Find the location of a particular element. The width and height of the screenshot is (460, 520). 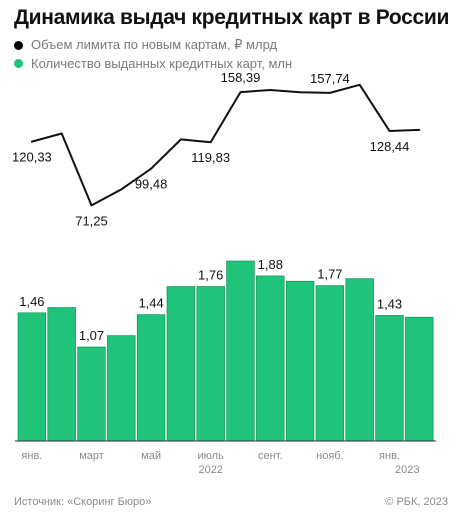

line-value-label: 71,25 is located at coordinates (91, 220).